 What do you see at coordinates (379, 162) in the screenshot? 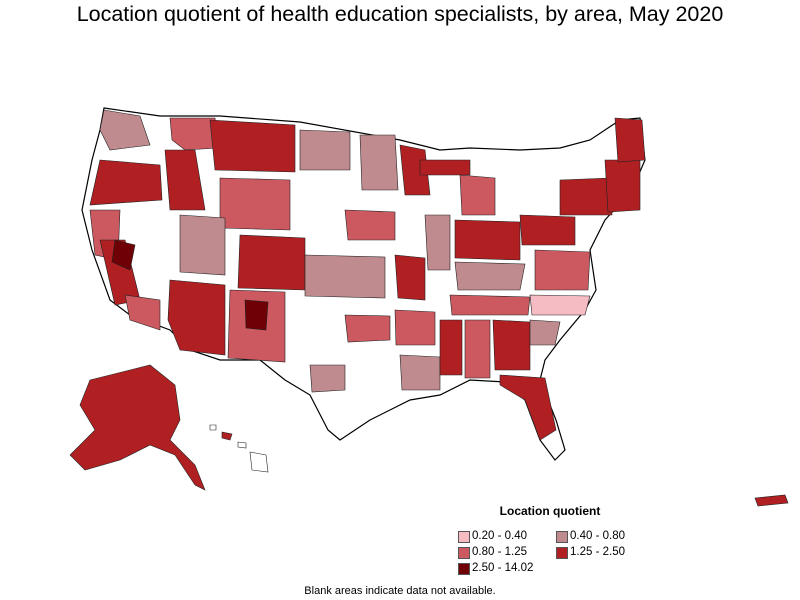
I see `region-minnesota` at bounding box center [379, 162].